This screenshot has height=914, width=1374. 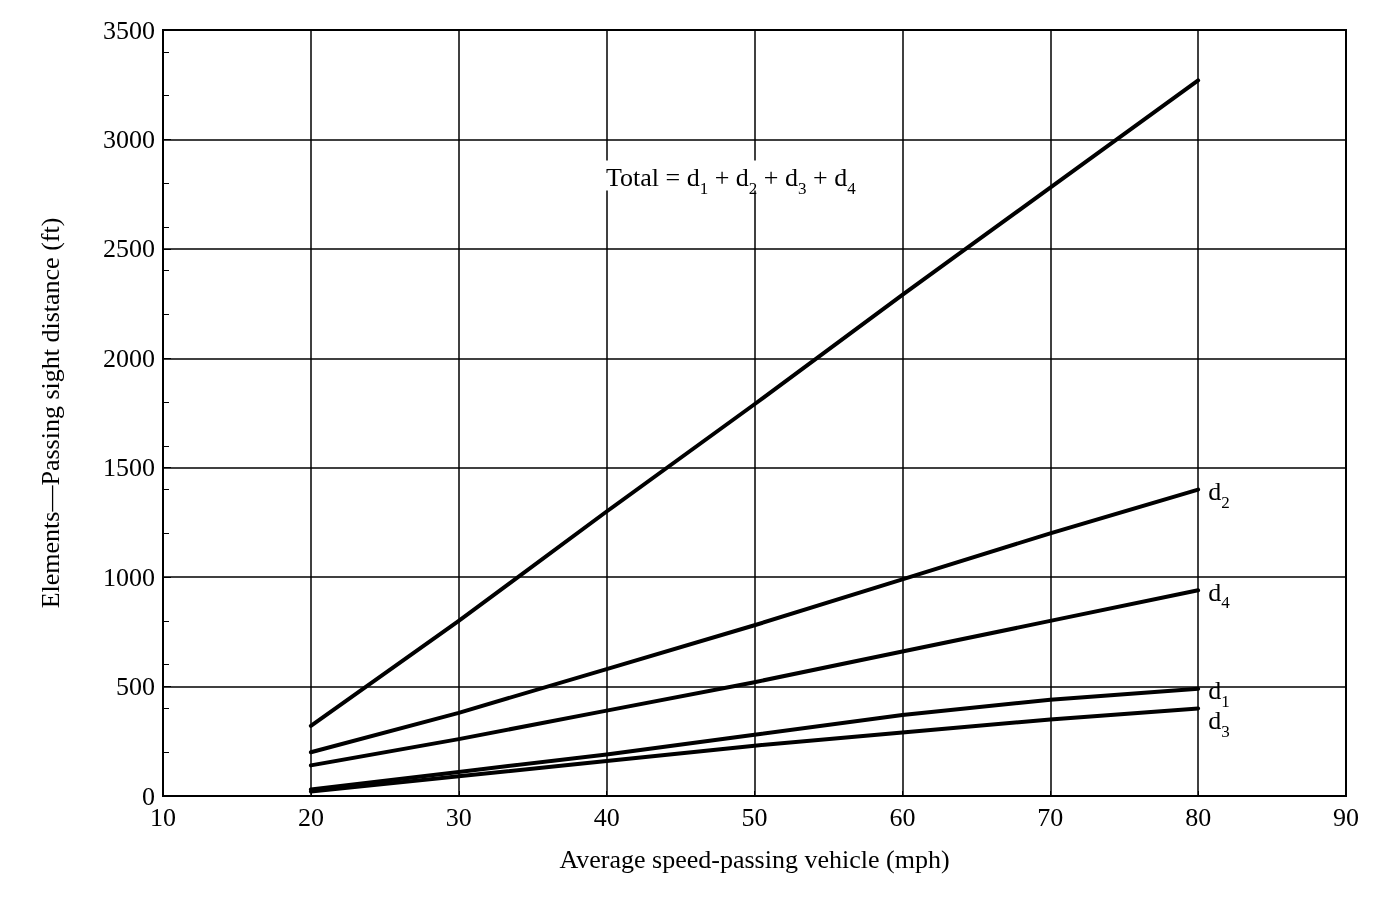 What do you see at coordinates (458, 817) in the screenshot?
I see `x-tick-label: 30` at bounding box center [458, 817].